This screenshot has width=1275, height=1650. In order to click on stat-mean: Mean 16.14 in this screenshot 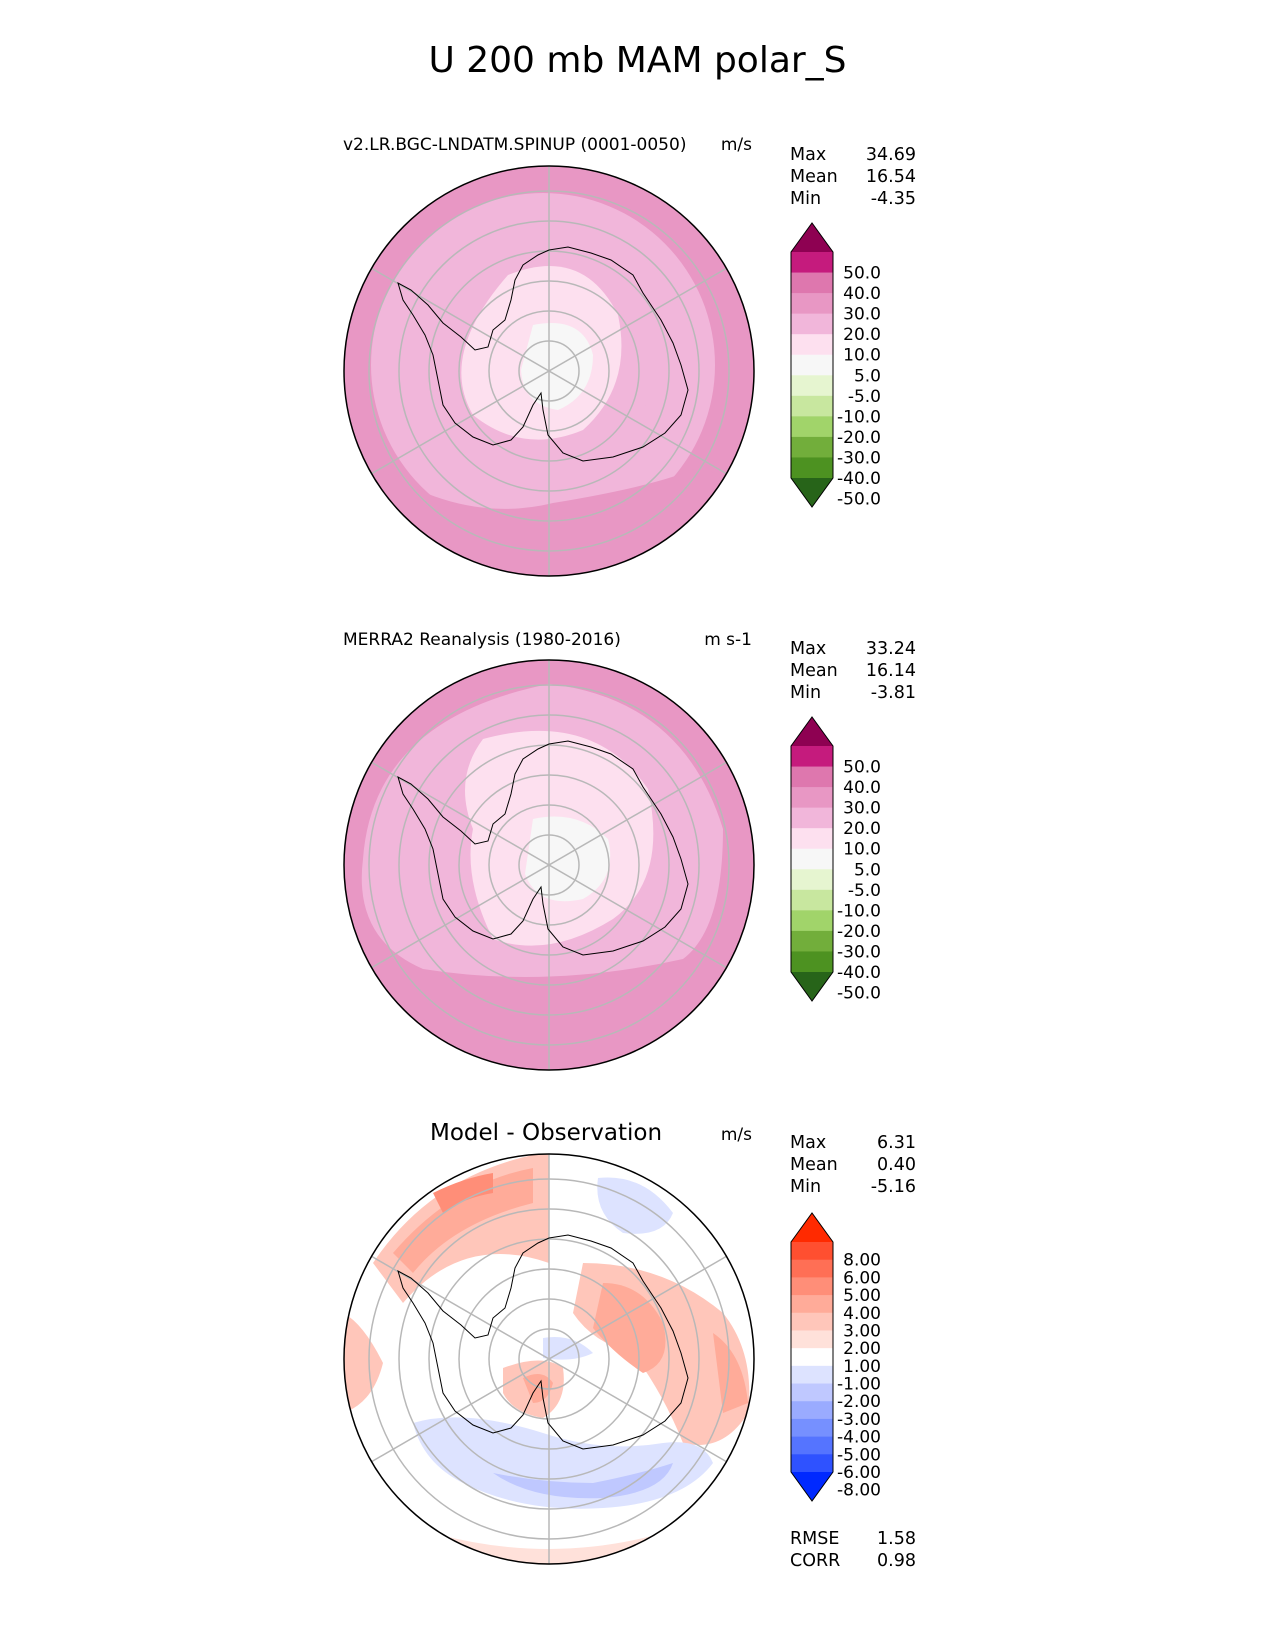, I will do `click(853, 671)`.